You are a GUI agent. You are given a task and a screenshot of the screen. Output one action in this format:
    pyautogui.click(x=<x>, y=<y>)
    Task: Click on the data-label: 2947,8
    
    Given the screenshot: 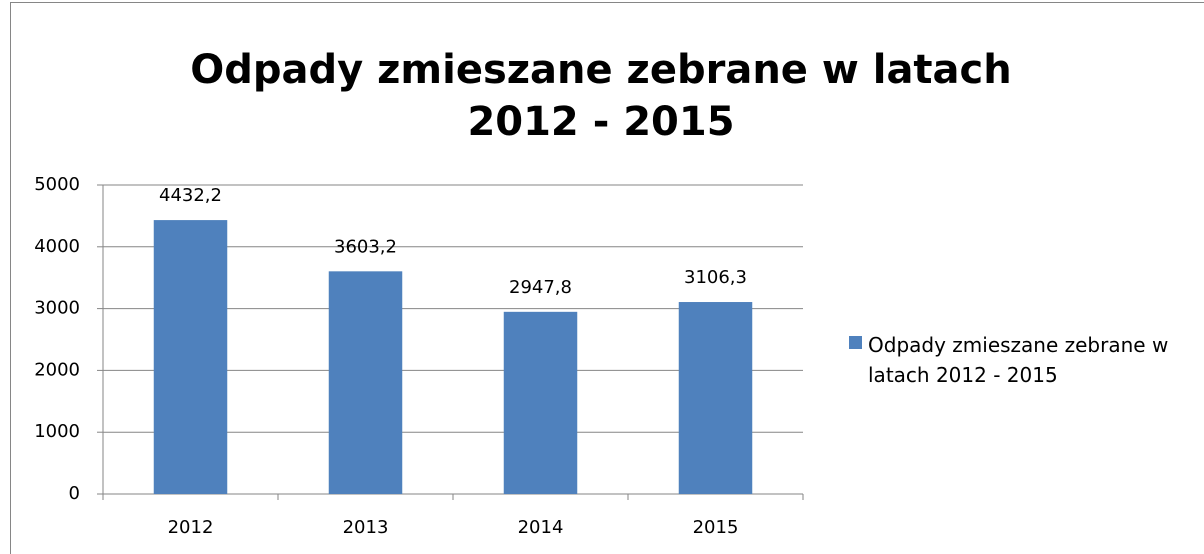 What is the action you would take?
    pyautogui.click(x=540, y=287)
    